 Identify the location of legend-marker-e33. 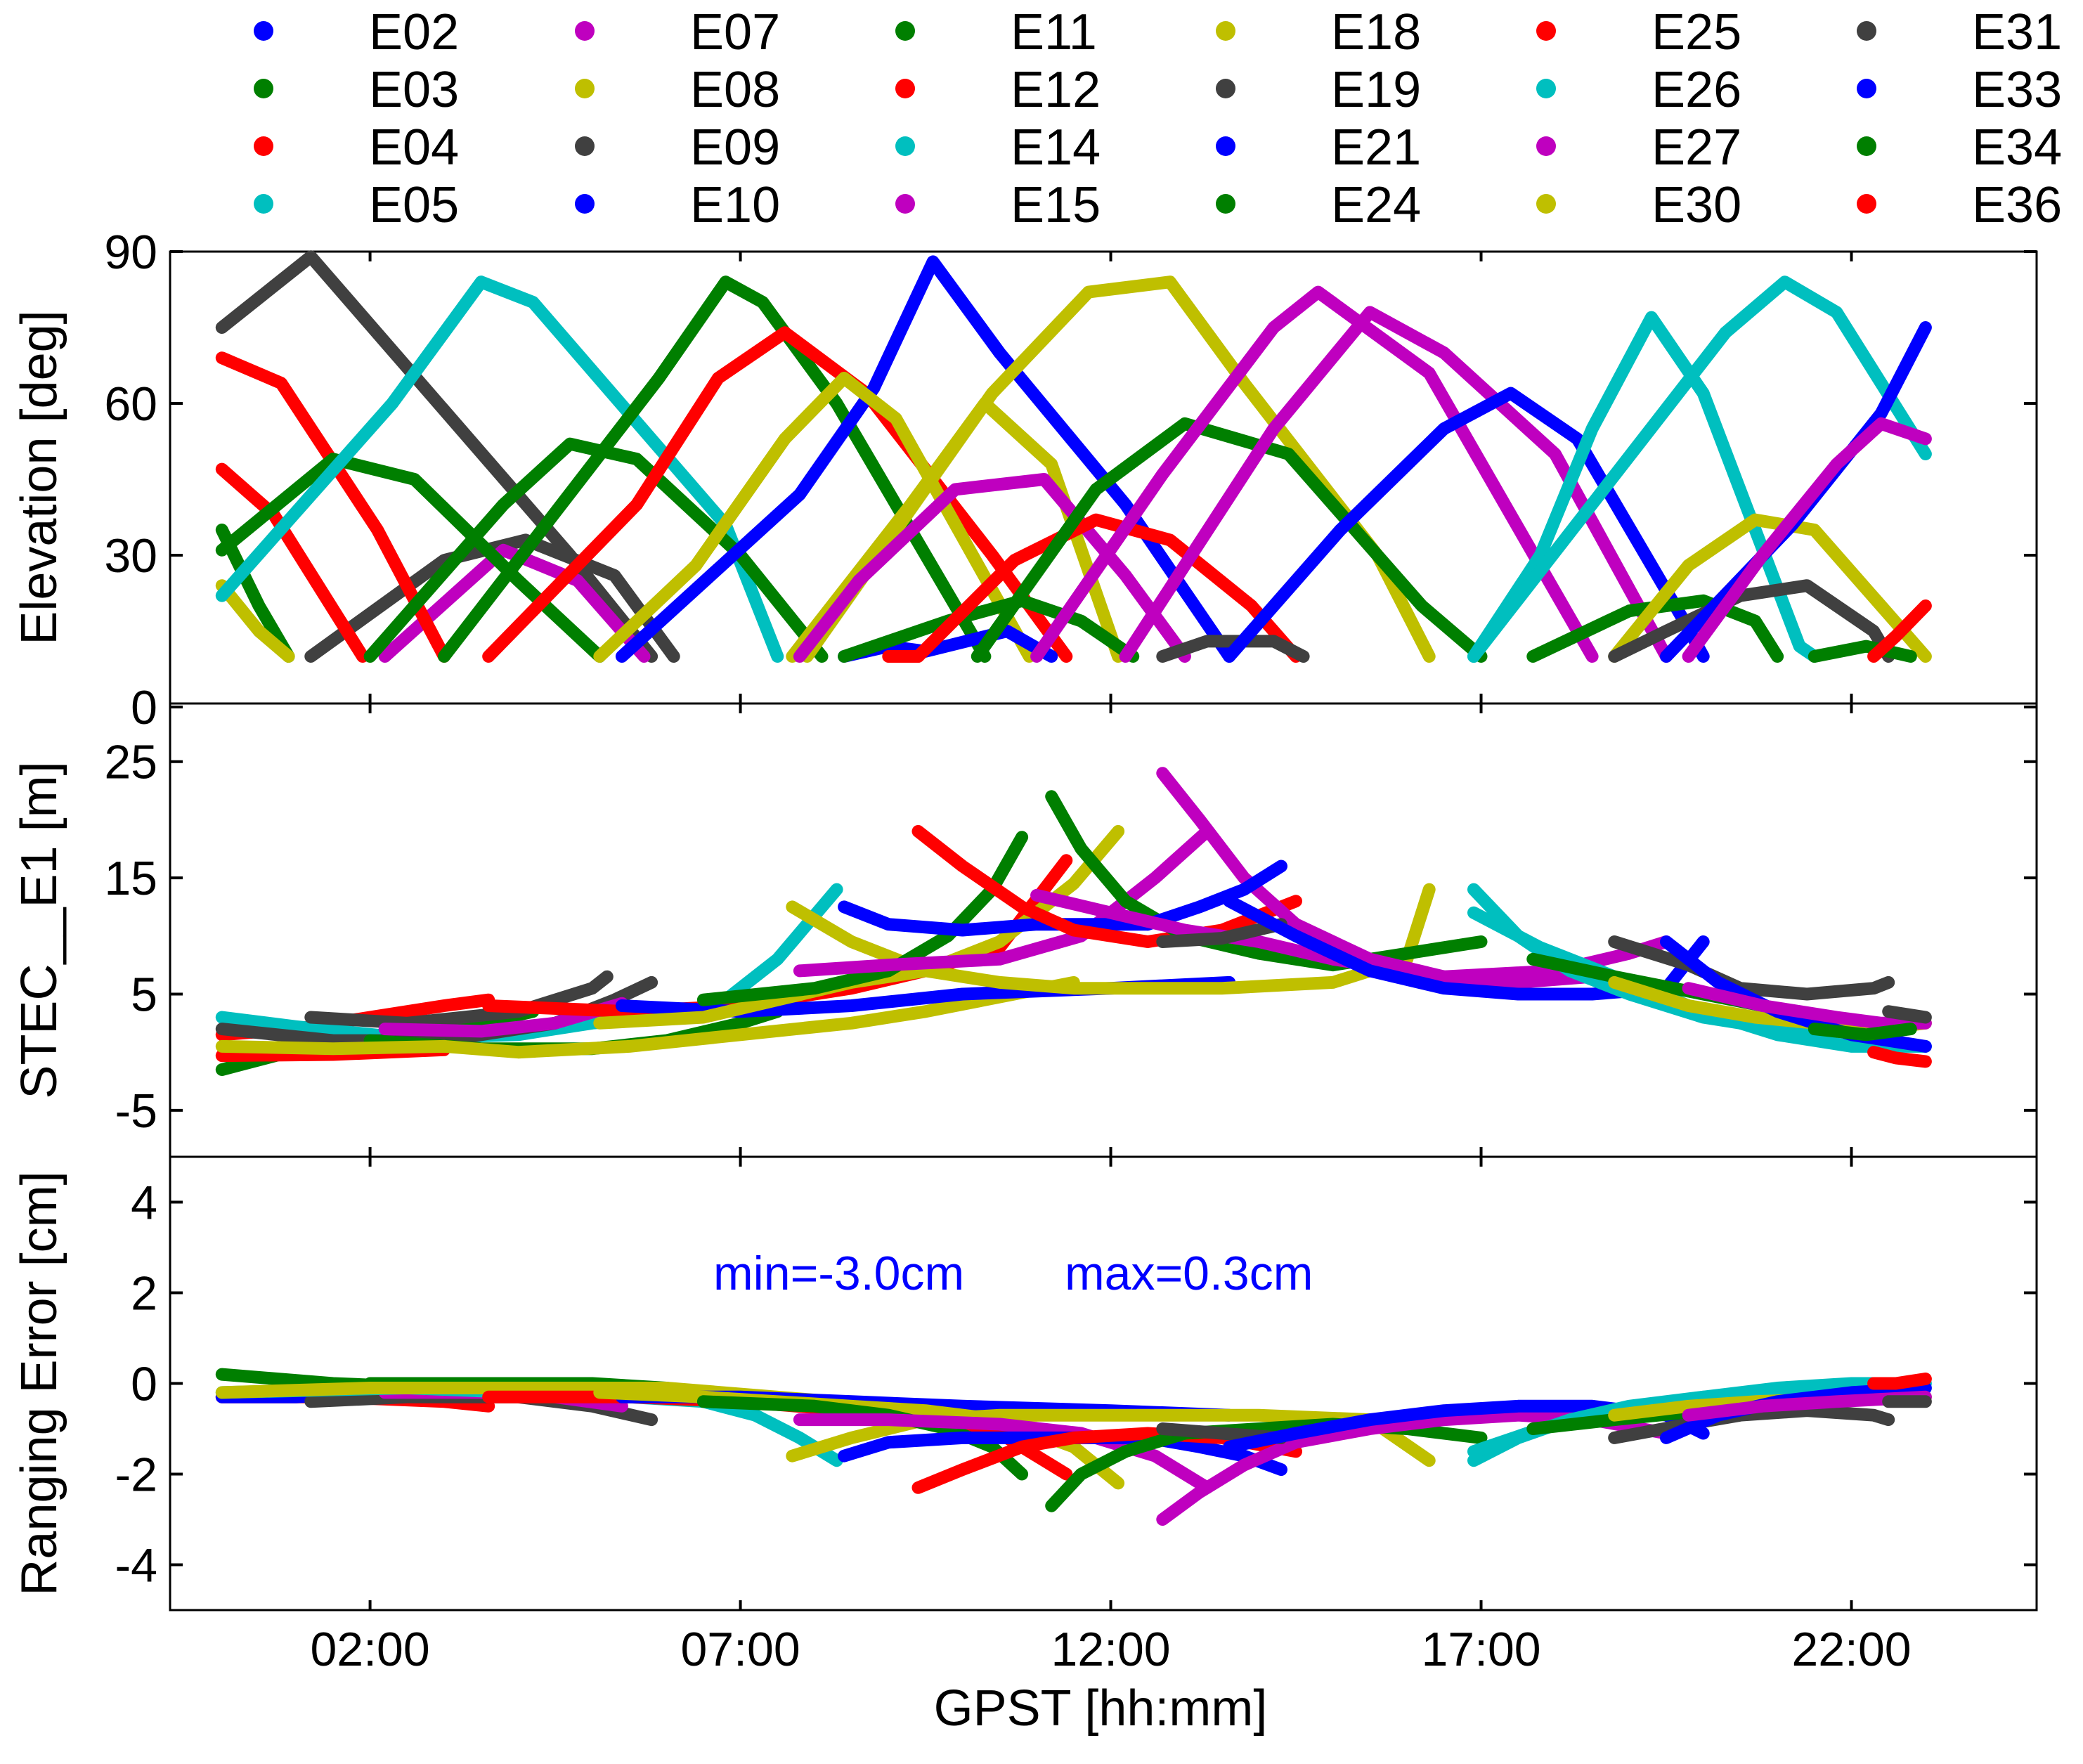
(1866, 88).